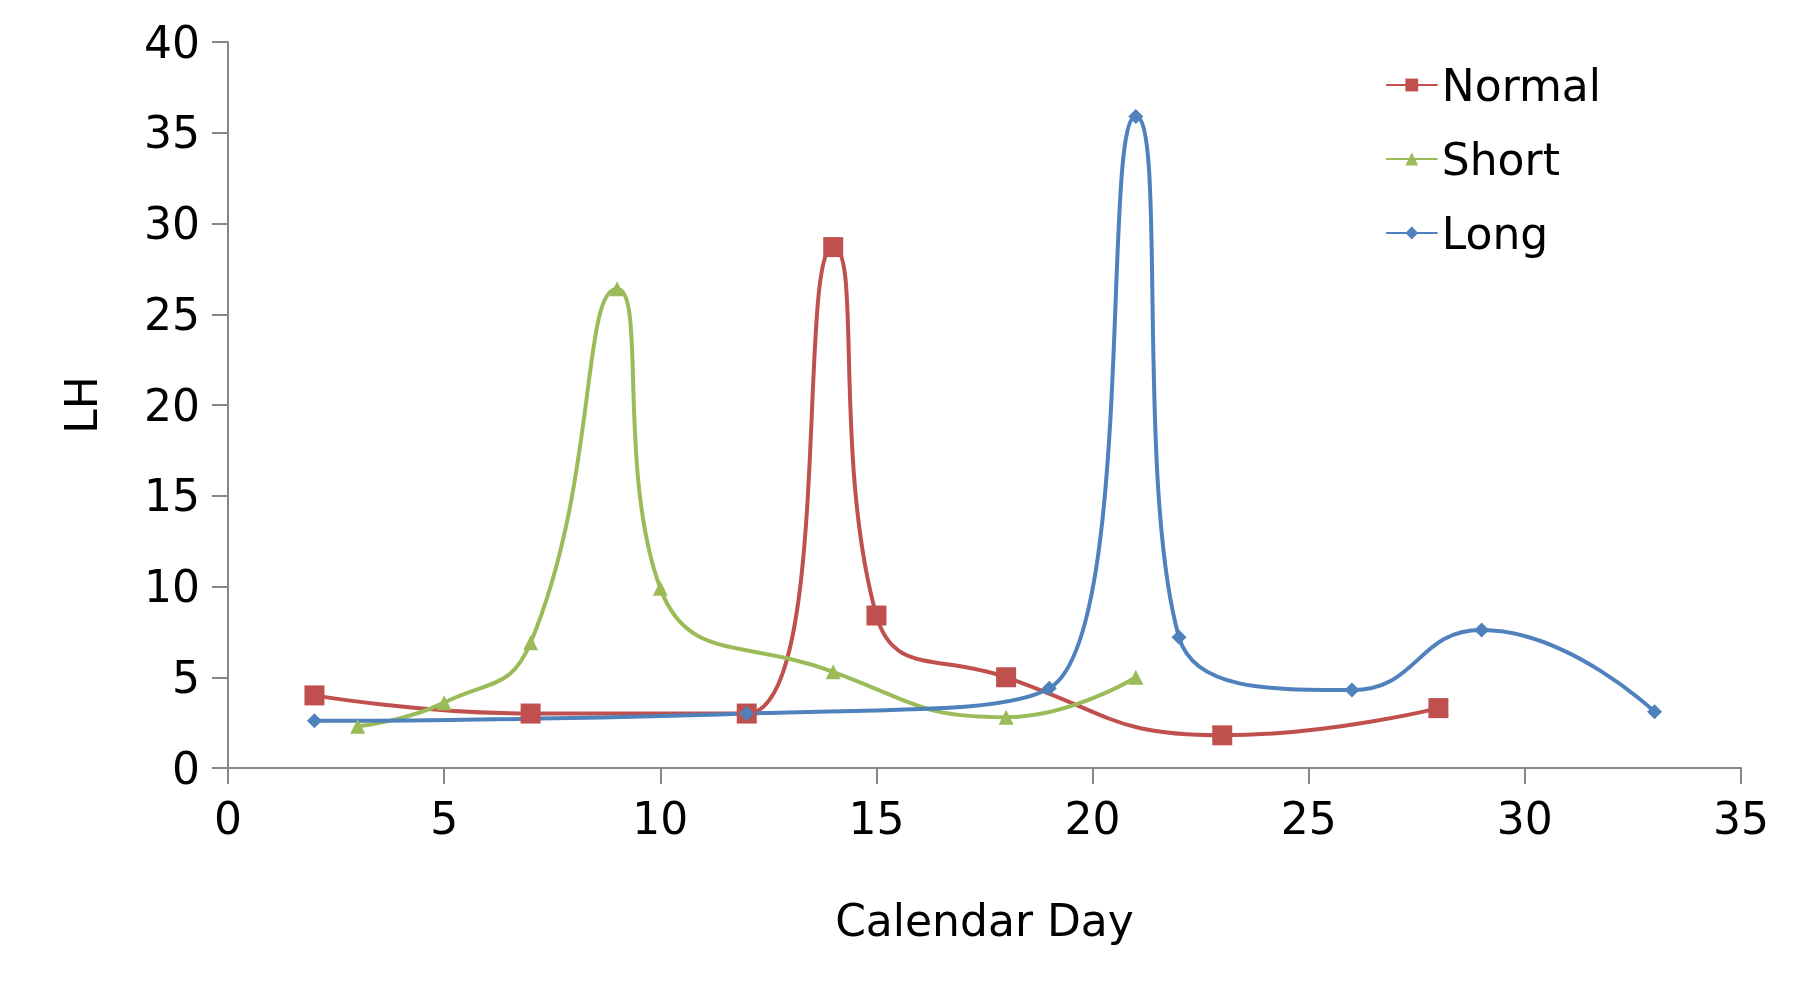  I want to click on legend-label: Long, so click(1495, 233).